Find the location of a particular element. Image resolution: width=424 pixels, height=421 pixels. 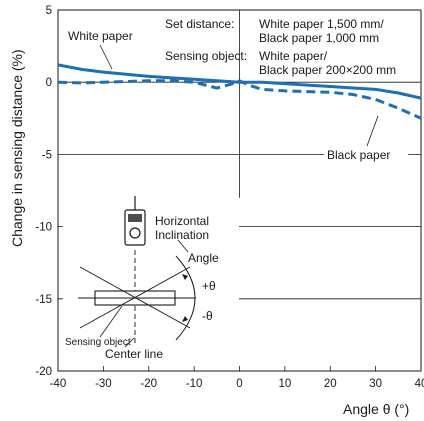

sensing-object-line1: White paper/ is located at coordinates (293, 56).